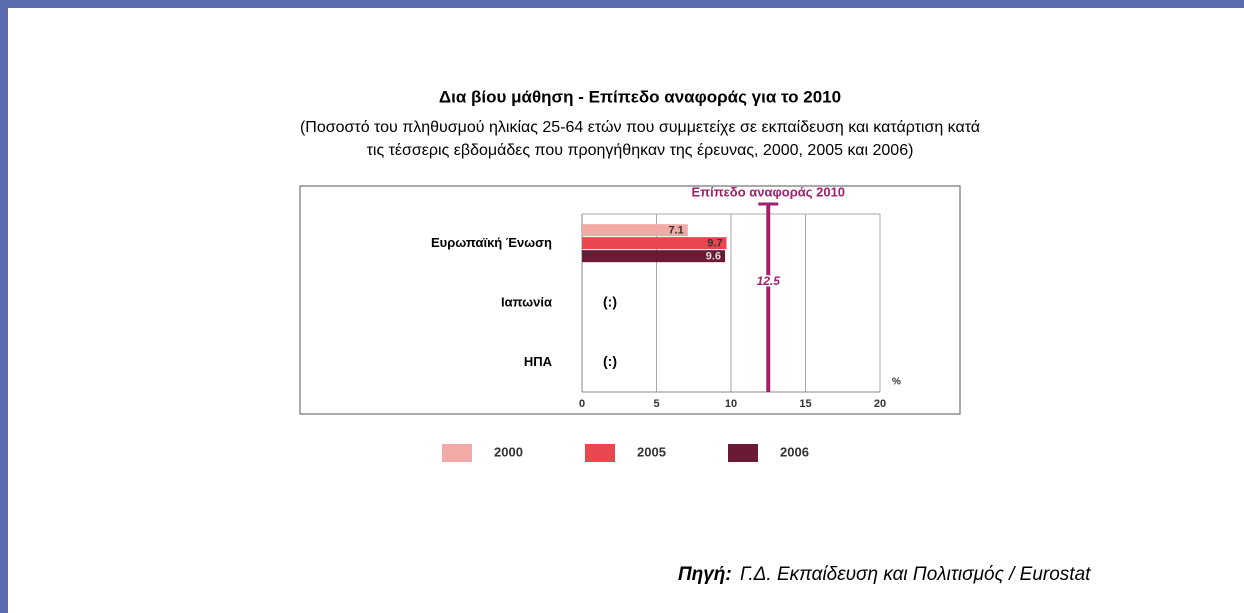 The image size is (1244, 613). I want to click on y-tick-label: Ευρωπαϊκή Ένωση, so click(491, 242).